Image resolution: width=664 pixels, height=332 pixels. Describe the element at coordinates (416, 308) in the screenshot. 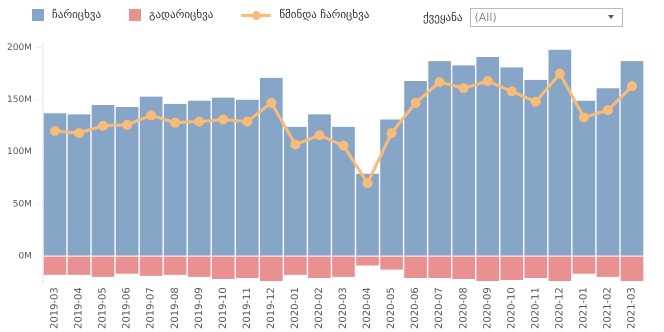

I see `x-tick-label: 2020-06` at that location.